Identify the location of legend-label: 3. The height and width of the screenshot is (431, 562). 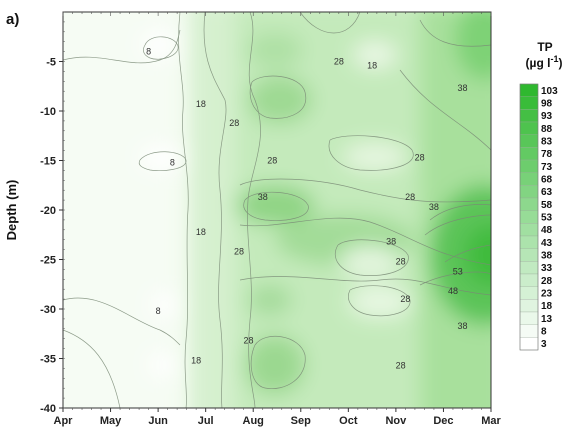
(544, 344).